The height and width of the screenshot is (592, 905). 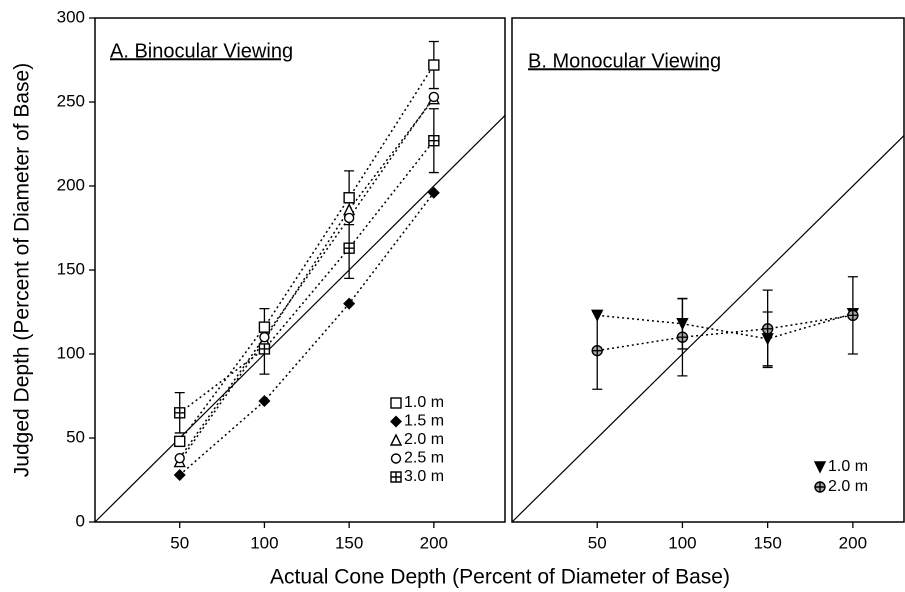 What do you see at coordinates (71, 268) in the screenshot?
I see `y-tick-label: 150` at bounding box center [71, 268].